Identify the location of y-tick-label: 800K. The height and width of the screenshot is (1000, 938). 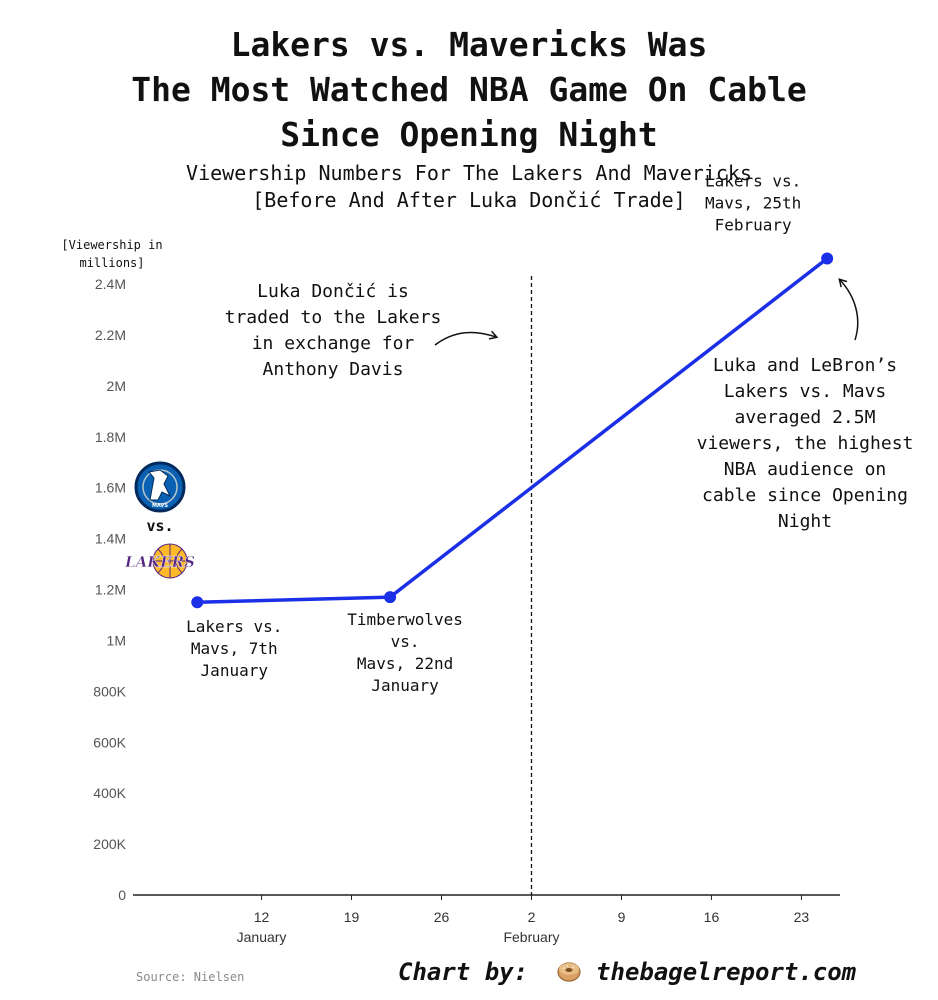
(109, 691).